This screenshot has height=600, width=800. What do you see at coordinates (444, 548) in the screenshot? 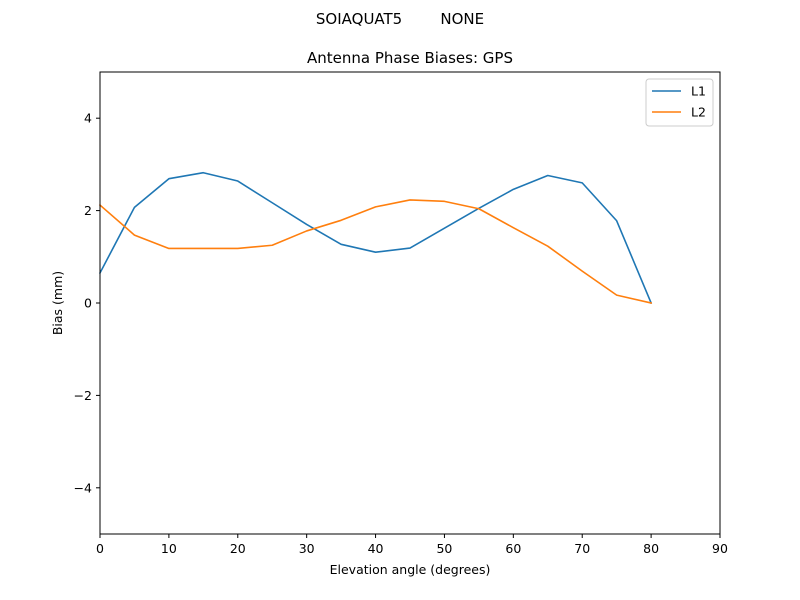
I see `x-tick-label: 50` at bounding box center [444, 548].